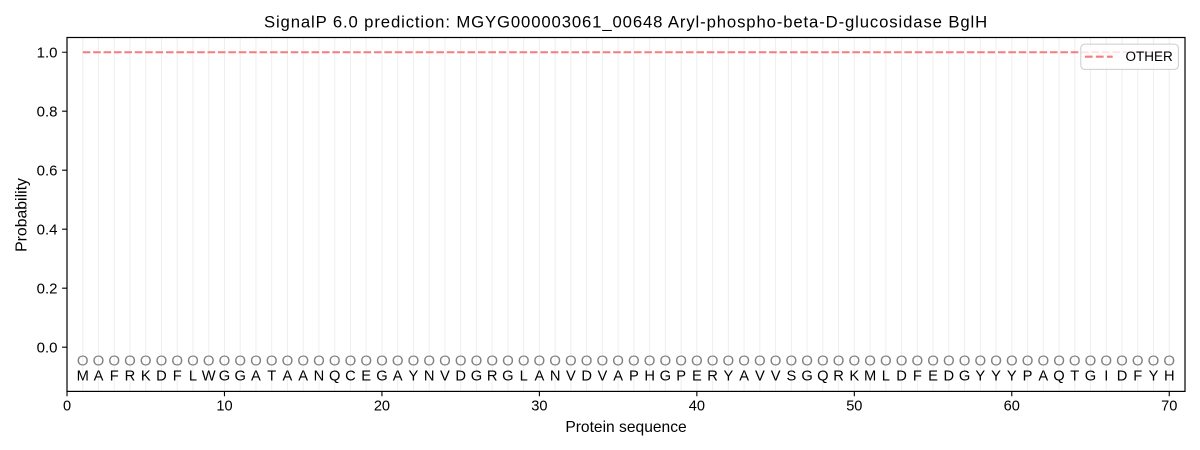 The height and width of the screenshot is (450, 1200). What do you see at coordinates (555, 377) in the screenshot?
I see `svg-text: N` at bounding box center [555, 377].